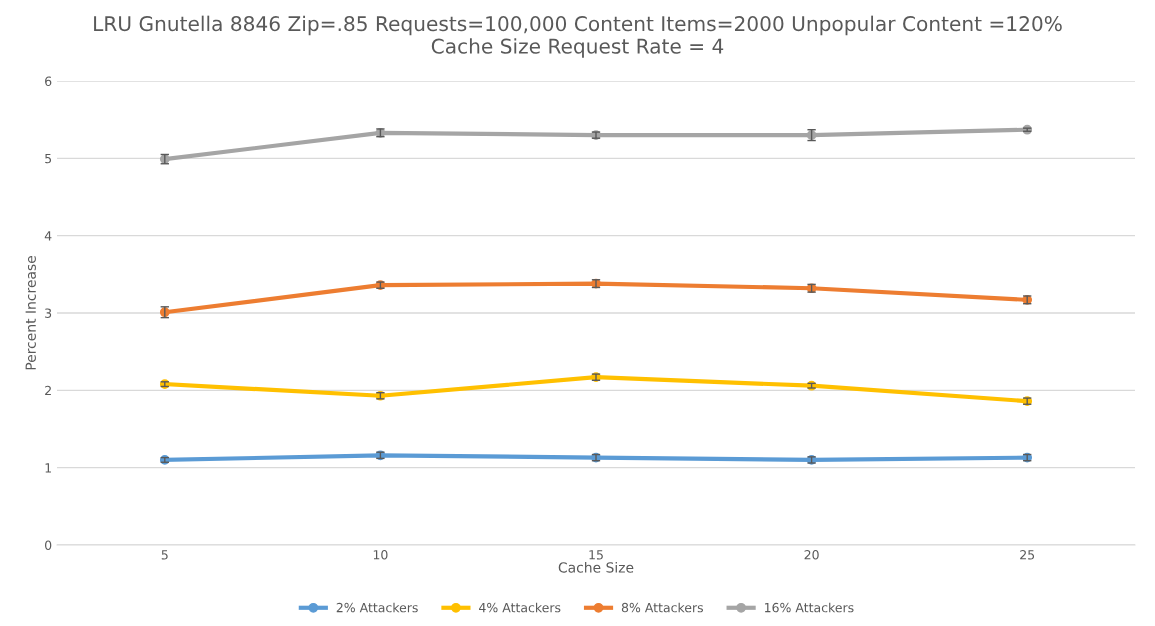 Image resolution: width=1155 pixels, height=626 pixels. Describe the element at coordinates (596, 555) in the screenshot. I see `x-tick-label: 15` at that location.